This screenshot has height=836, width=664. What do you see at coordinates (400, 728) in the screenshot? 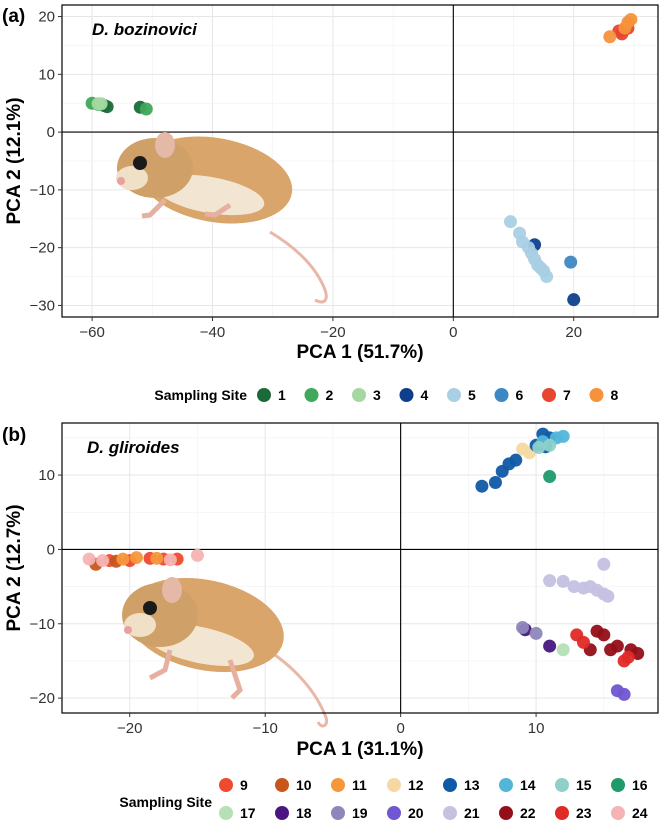
I see `x-tick-label: 0` at bounding box center [400, 728].